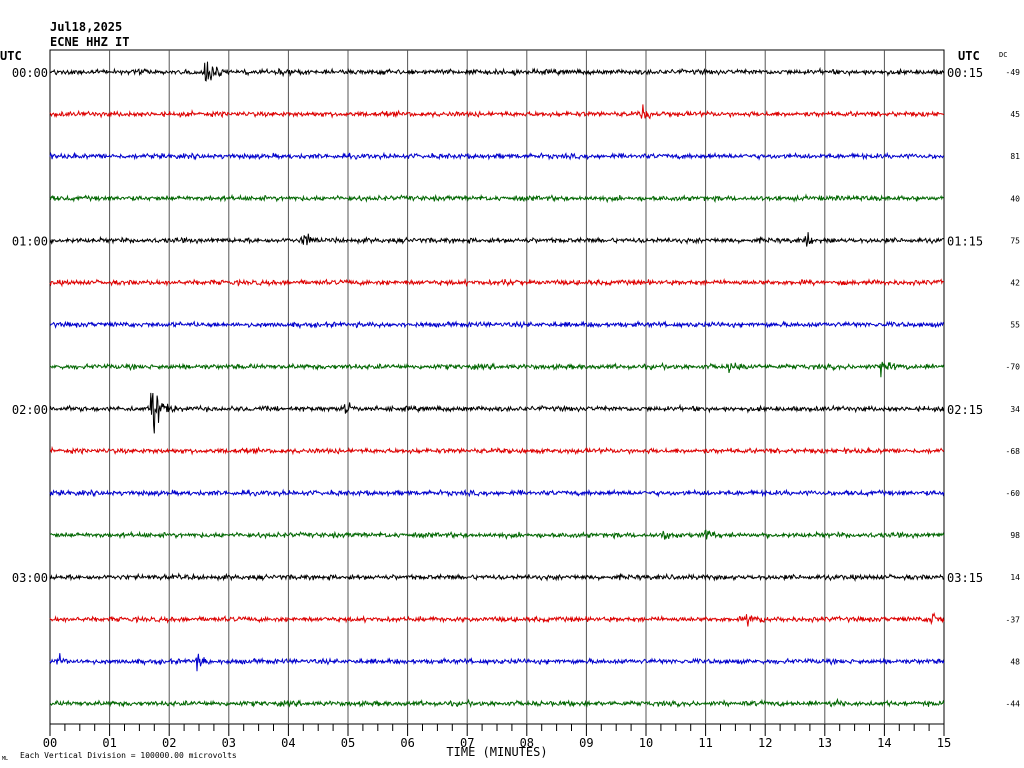 This screenshot has height=768, width=1024. What do you see at coordinates (5, 759) in the screenshot?
I see `corner-mark: ML` at bounding box center [5, 759].